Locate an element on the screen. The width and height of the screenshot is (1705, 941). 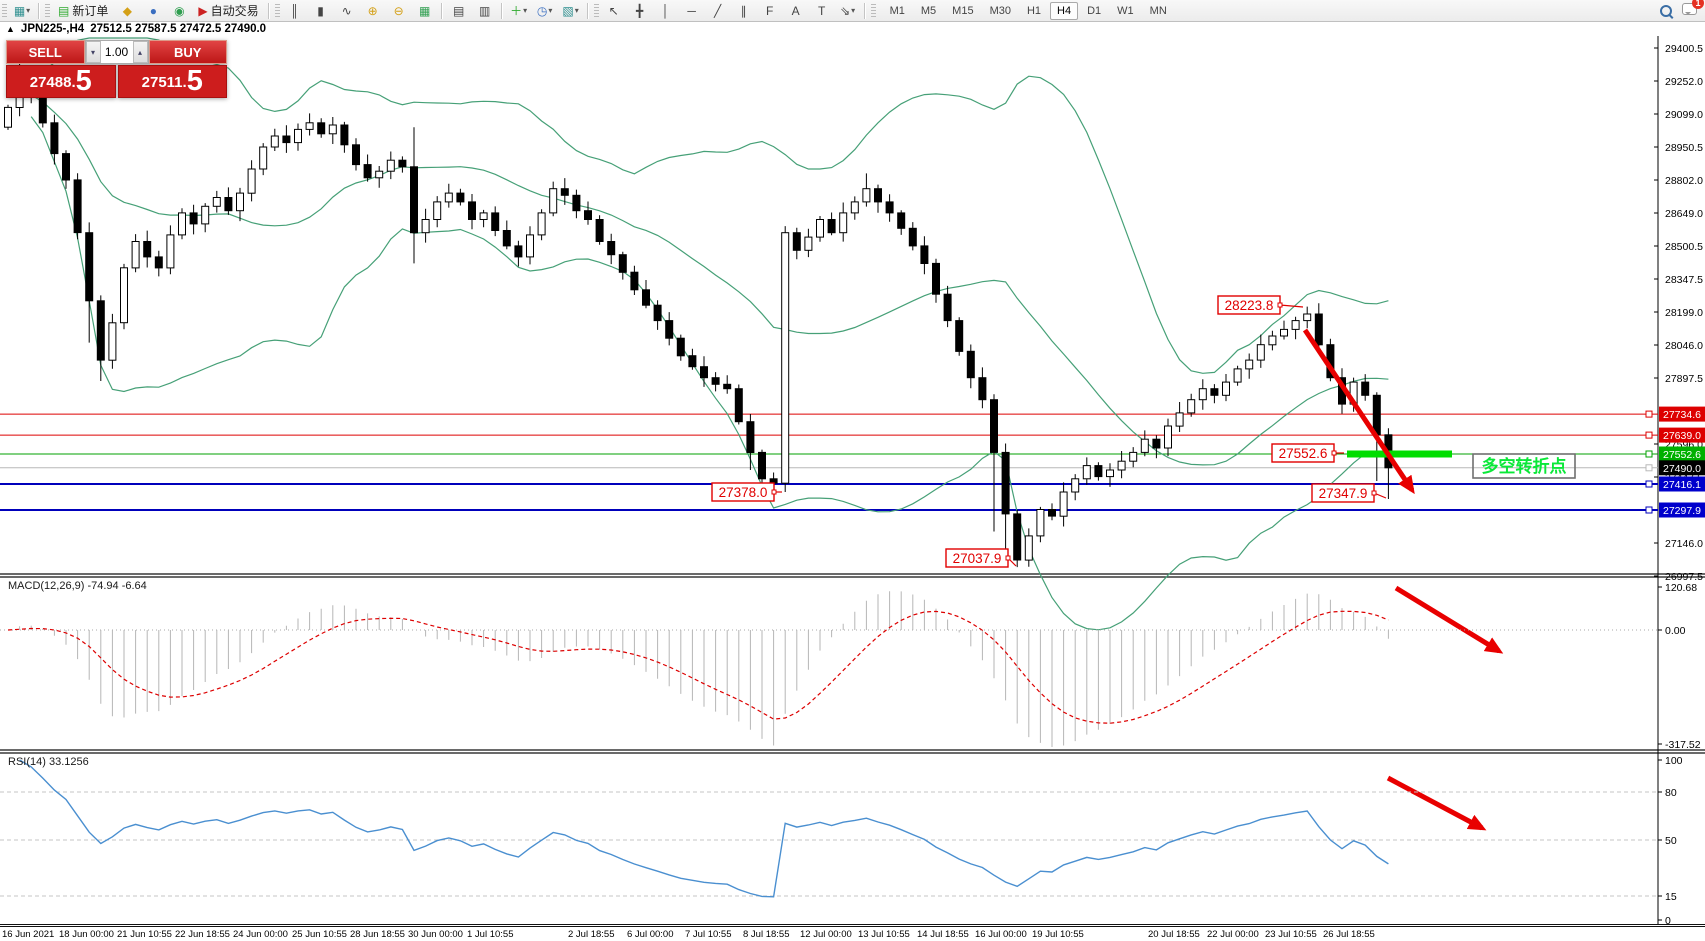
cascade-button: ▥ is located at coordinates (485, 11).